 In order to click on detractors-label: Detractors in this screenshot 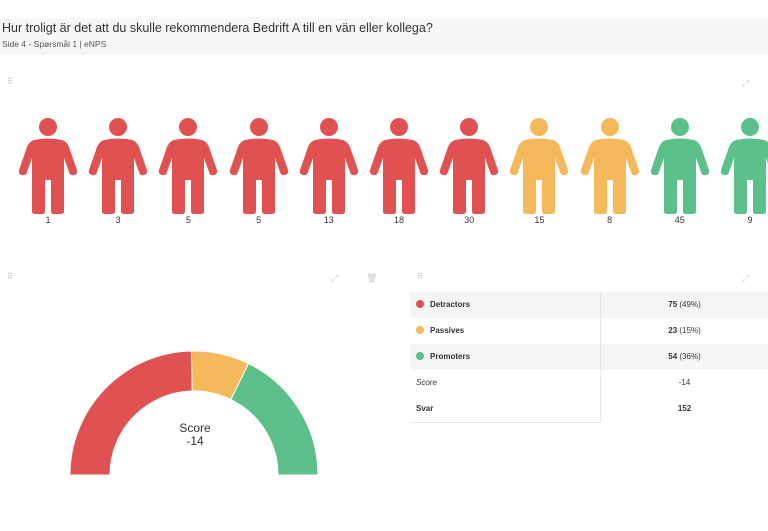, I will do `click(450, 304)`.